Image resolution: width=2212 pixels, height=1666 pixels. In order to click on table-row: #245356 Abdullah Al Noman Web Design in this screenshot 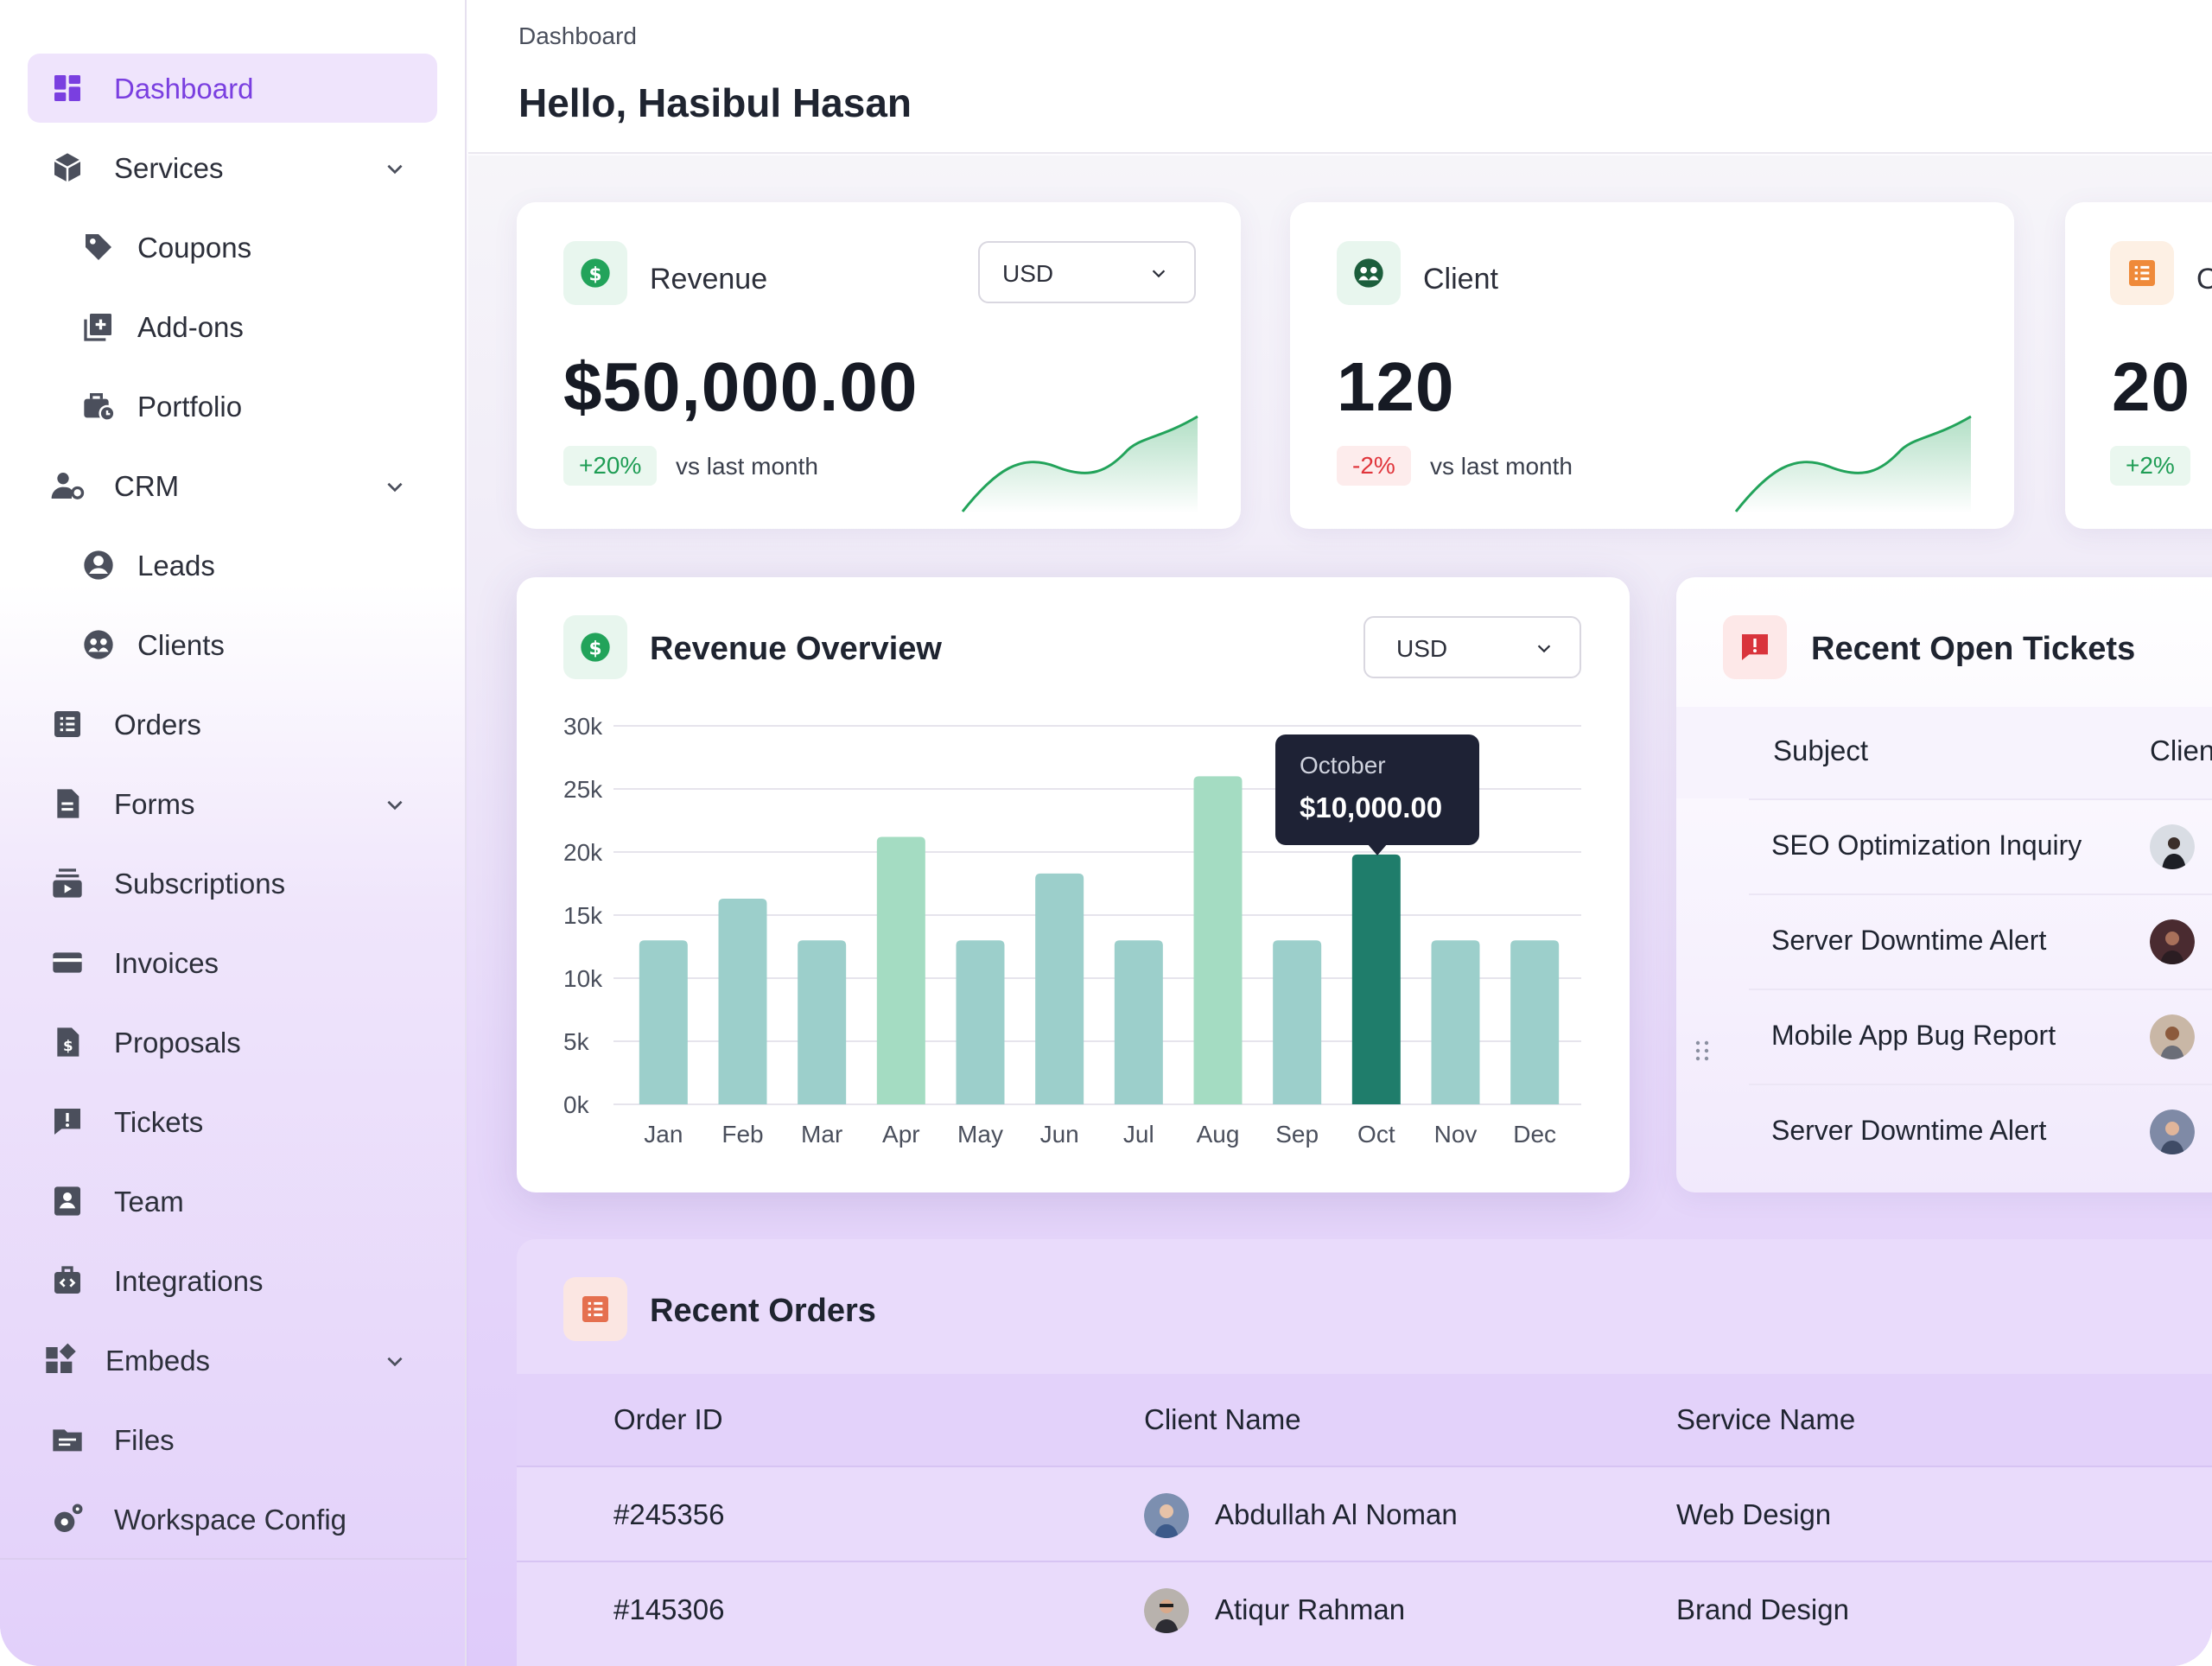, I will do `click(1364, 1513)`.